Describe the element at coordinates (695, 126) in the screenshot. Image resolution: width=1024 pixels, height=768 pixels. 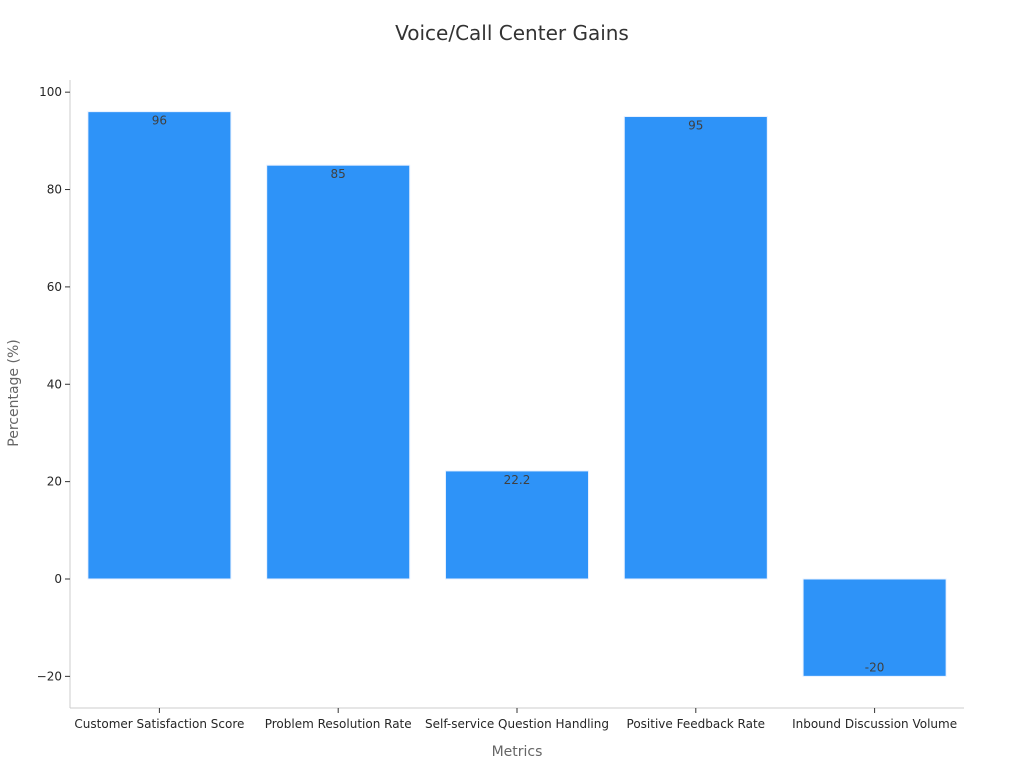
I see `data-label: 95` at that location.